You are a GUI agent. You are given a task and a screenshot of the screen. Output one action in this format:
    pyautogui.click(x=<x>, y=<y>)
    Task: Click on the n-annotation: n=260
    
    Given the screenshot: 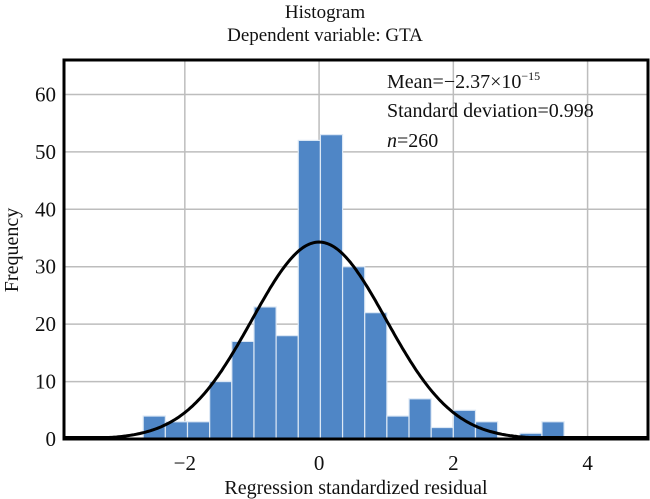 What is the action you would take?
    pyautogui.click(x=412, y=141)
    